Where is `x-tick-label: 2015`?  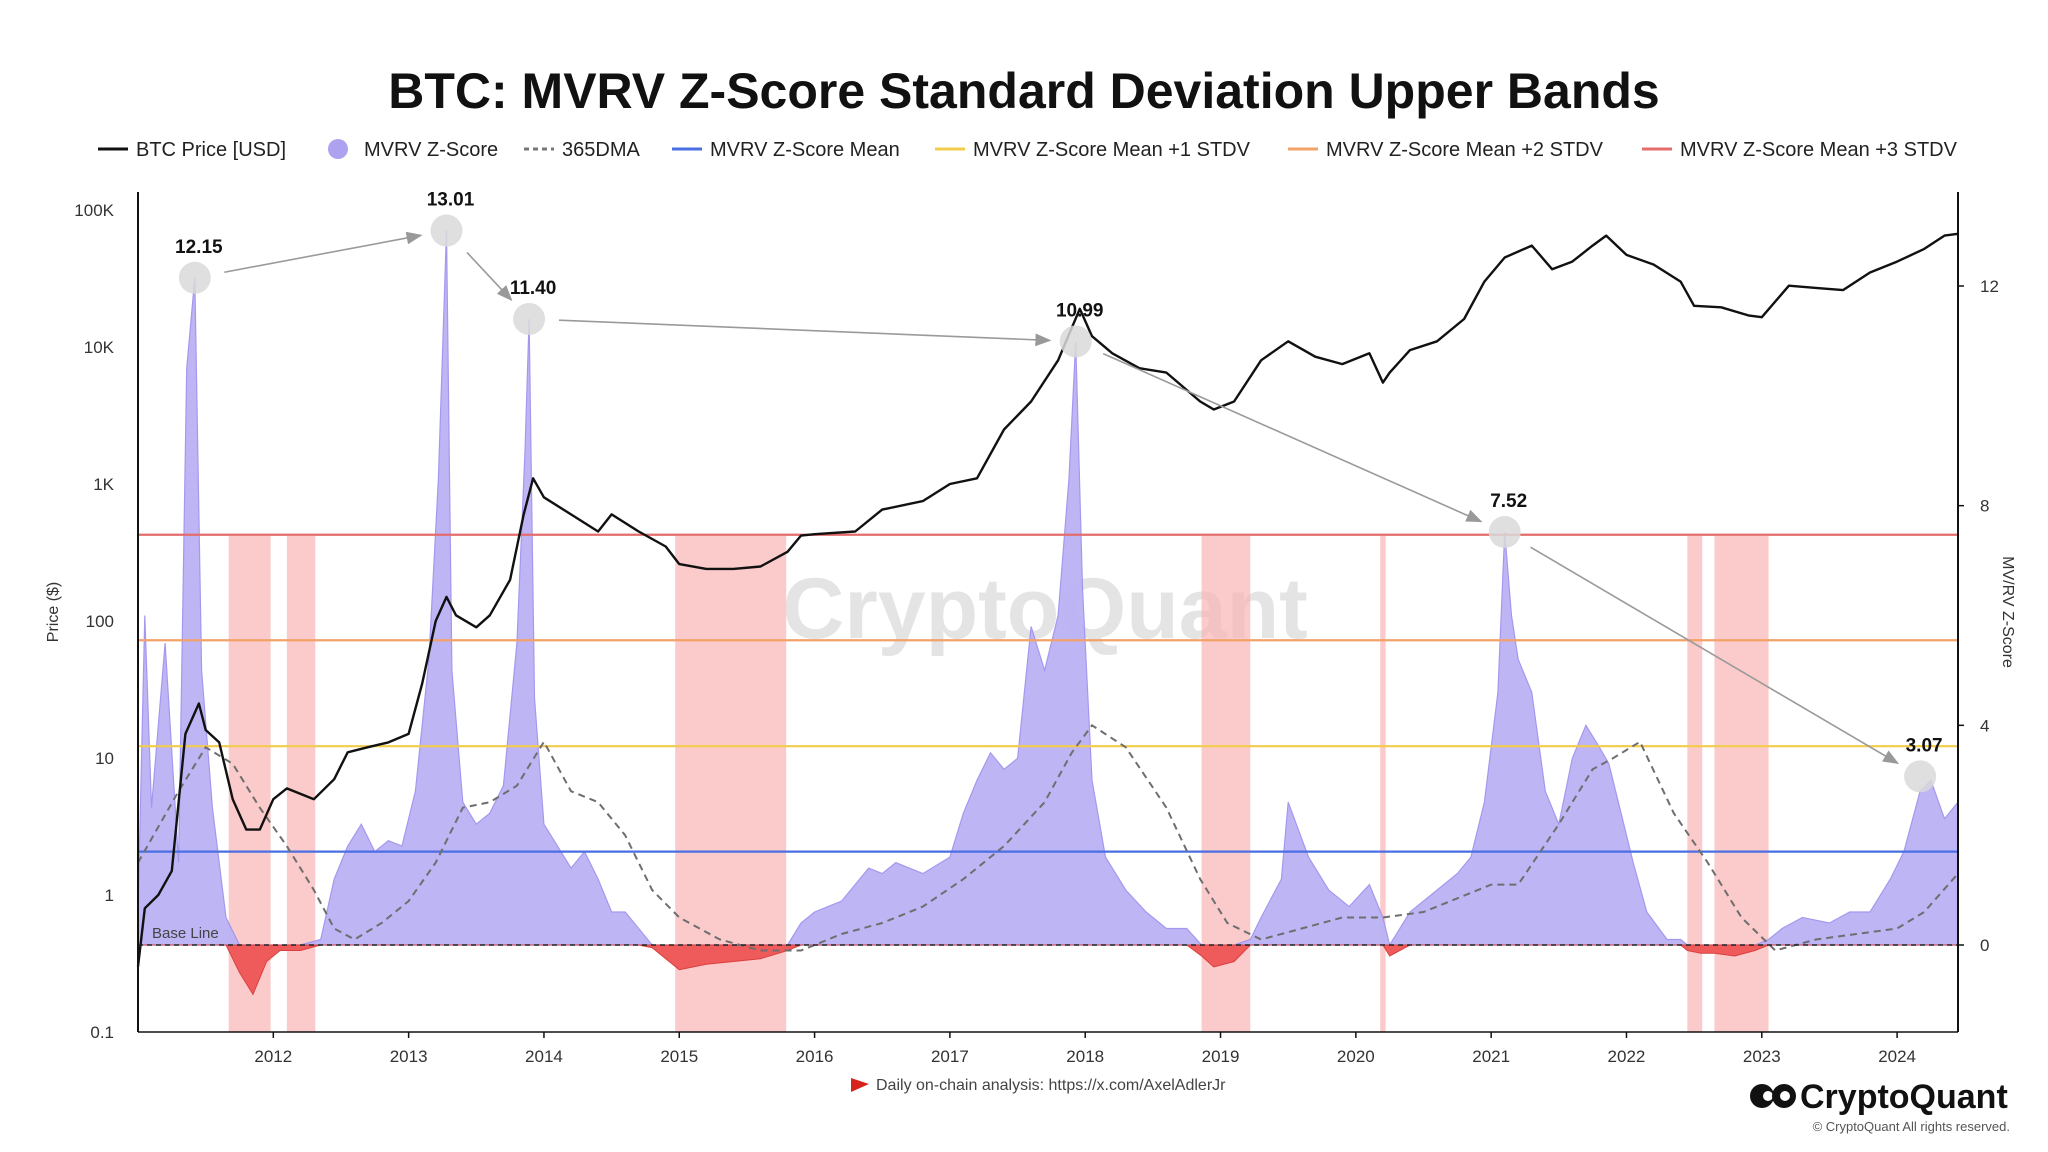
x-tick-label: 2015 is located at coordinates (679, 1056).